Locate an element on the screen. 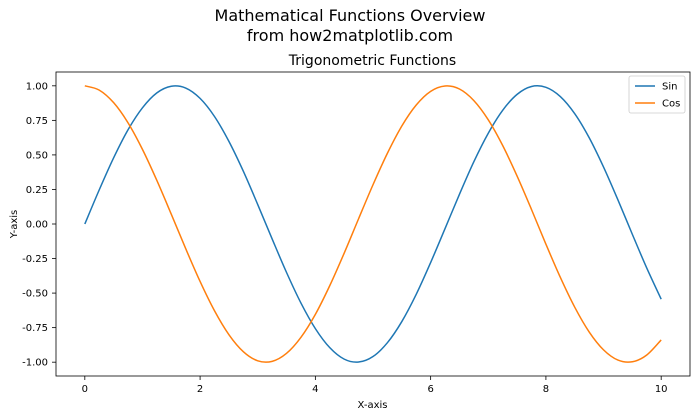 The image size is (700, 420). x-tick-label: 6 is located at coordinates (430, 389).